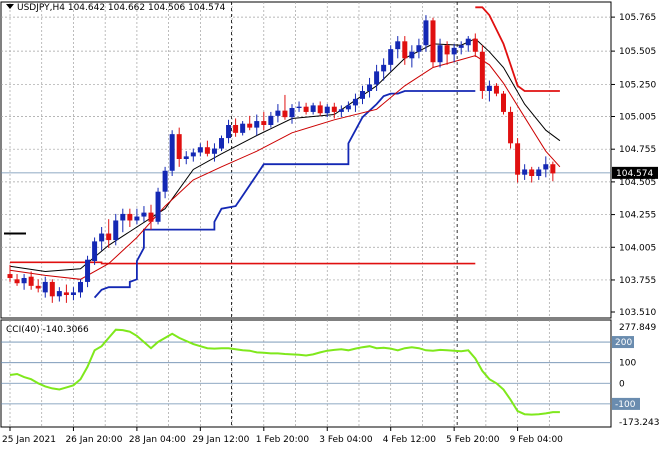  I want to click on price-tick-label: 104.505, so click(637, 183).